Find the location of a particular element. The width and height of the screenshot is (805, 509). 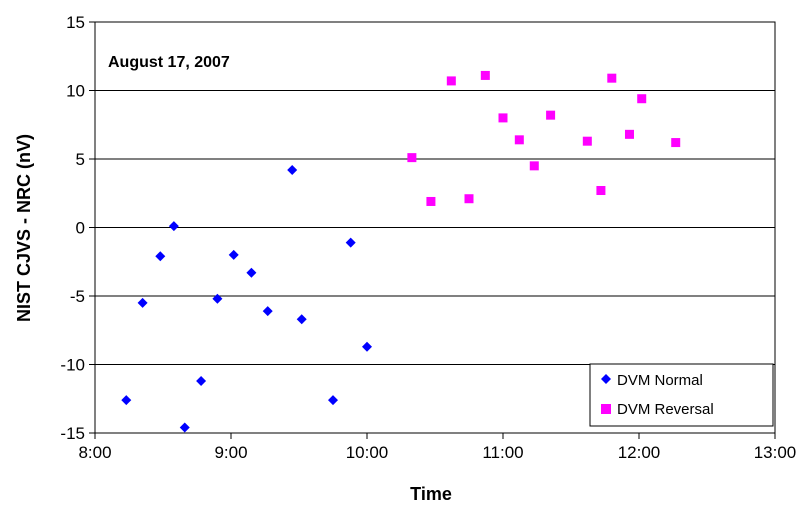

x-tick-label: 12:00 is located at coordinates (639, 452).